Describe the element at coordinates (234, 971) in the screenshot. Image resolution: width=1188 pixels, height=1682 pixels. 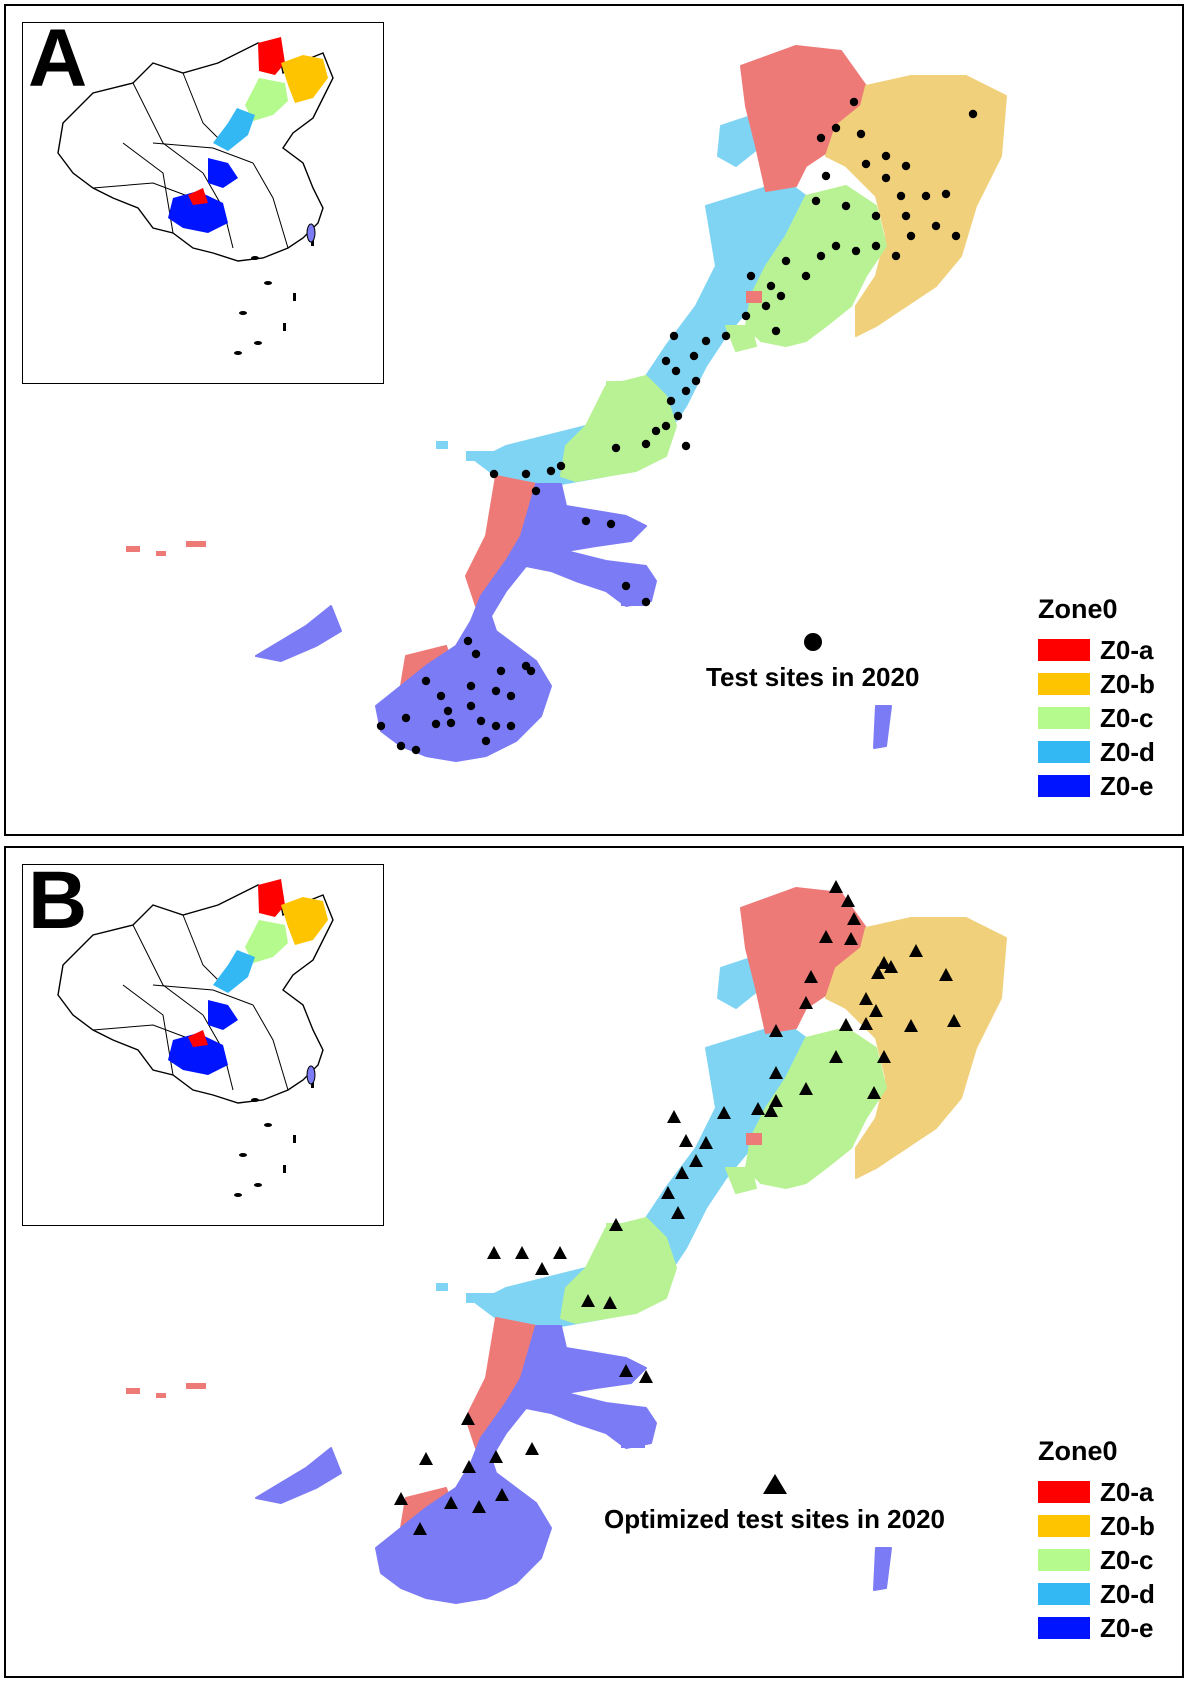
I see `inset-zone-d` at that location.